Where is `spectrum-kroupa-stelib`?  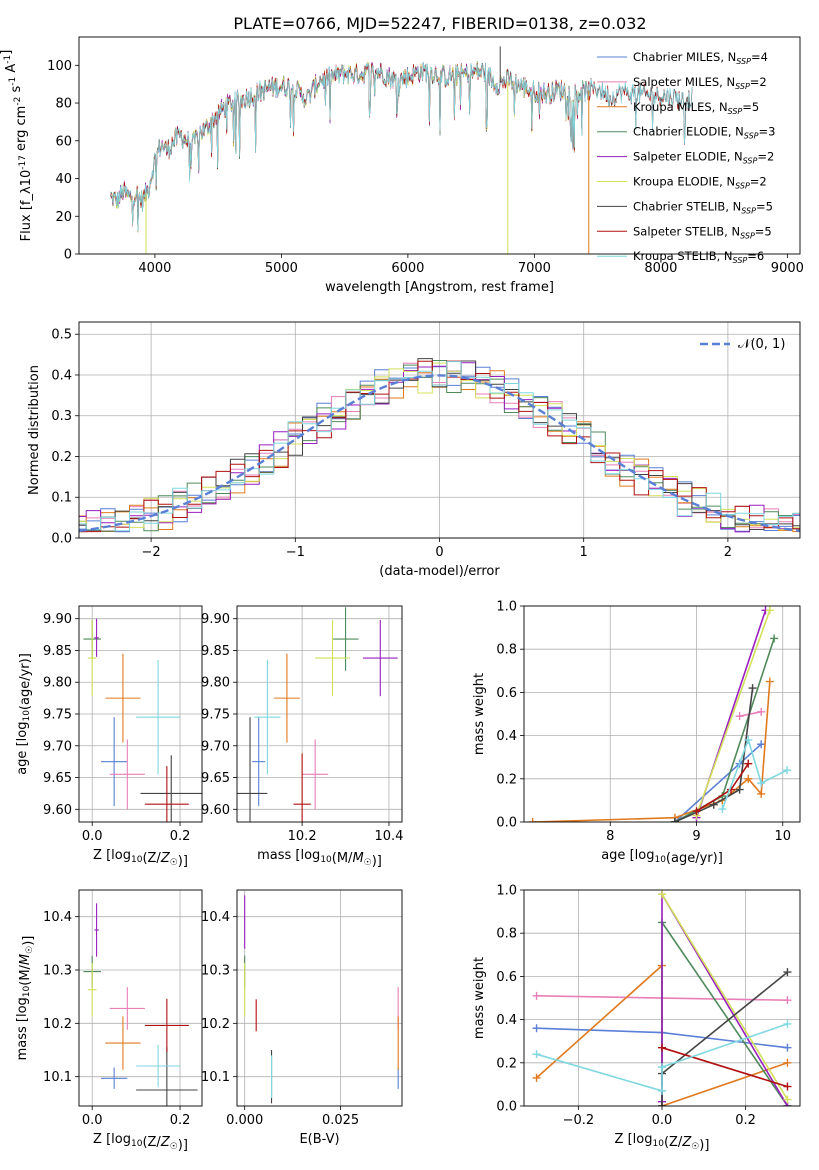
spectrum-kroupa-stelib is located at coordinates (401, 147).